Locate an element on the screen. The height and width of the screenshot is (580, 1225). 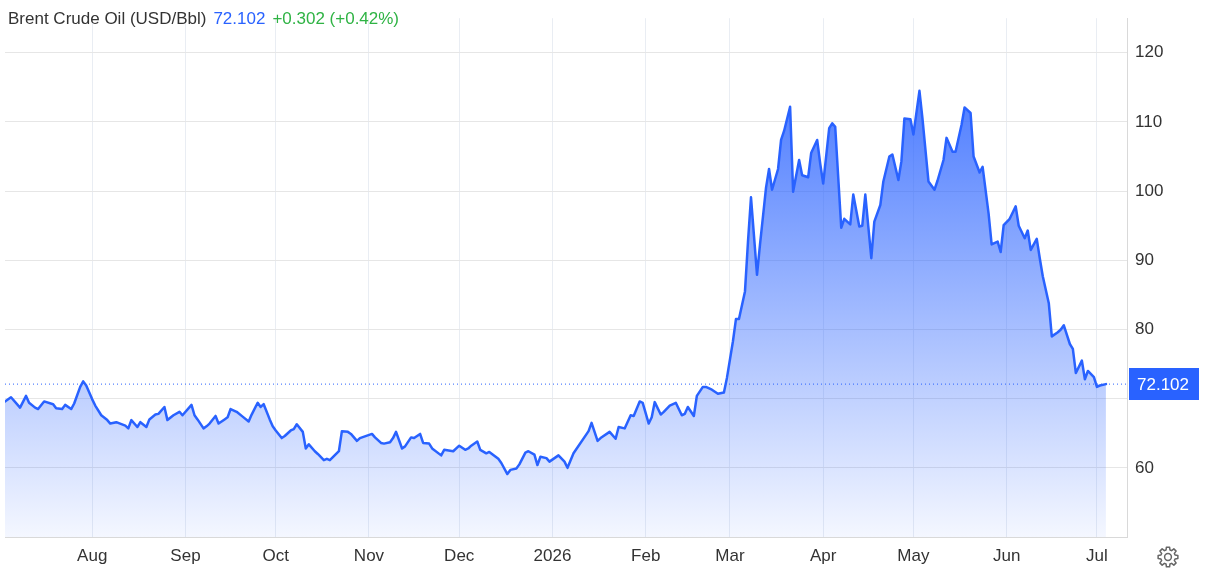
y-tick-label: 90 is located at coordinates (1144, 259).